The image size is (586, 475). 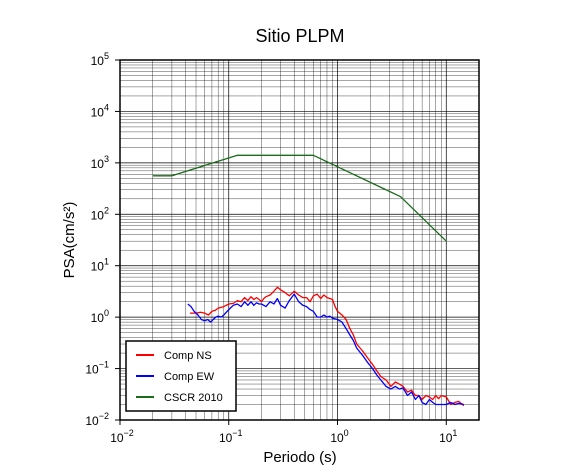 I want to click on chart-title: Sitio PLPM, so click(x=299, y=36).